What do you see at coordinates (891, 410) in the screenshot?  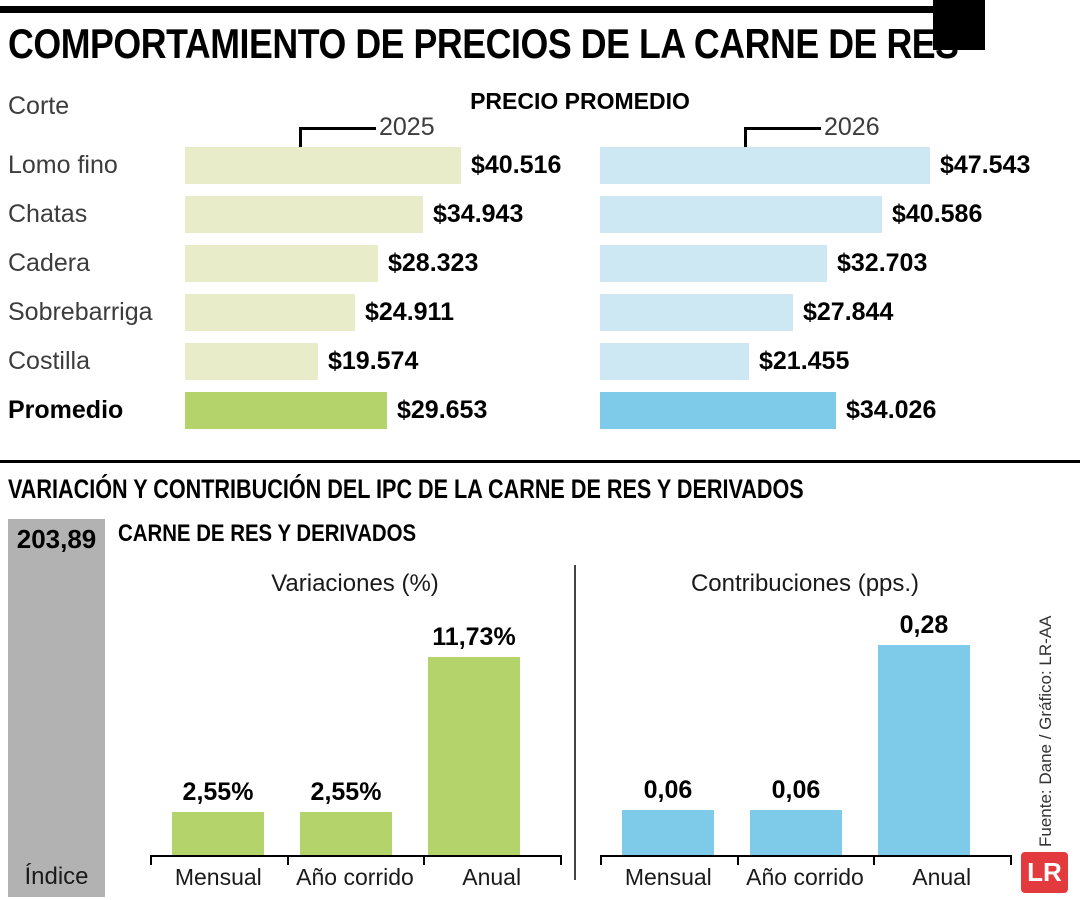 I see `price-value-2026: $34.026` at bounding box center [891, 410].